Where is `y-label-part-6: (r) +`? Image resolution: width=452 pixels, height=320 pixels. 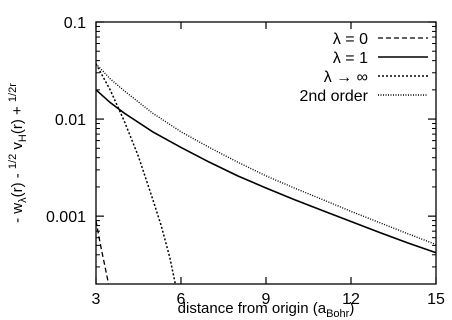 y-label-part-6: (r) + is located at coordinates (17, 118).